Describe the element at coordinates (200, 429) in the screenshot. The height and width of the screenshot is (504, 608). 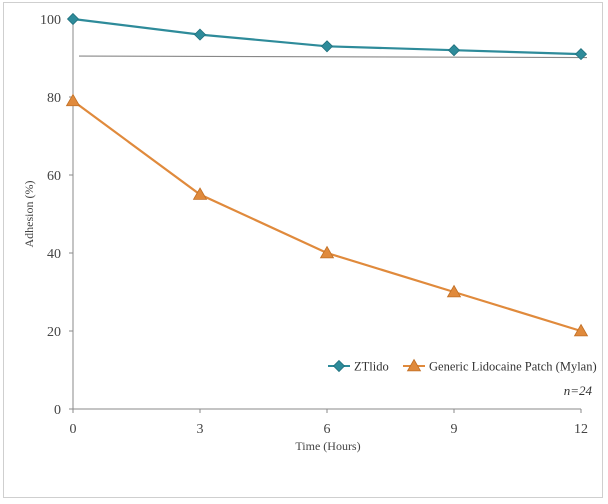
I see `x-tick-label: 3` at that location.